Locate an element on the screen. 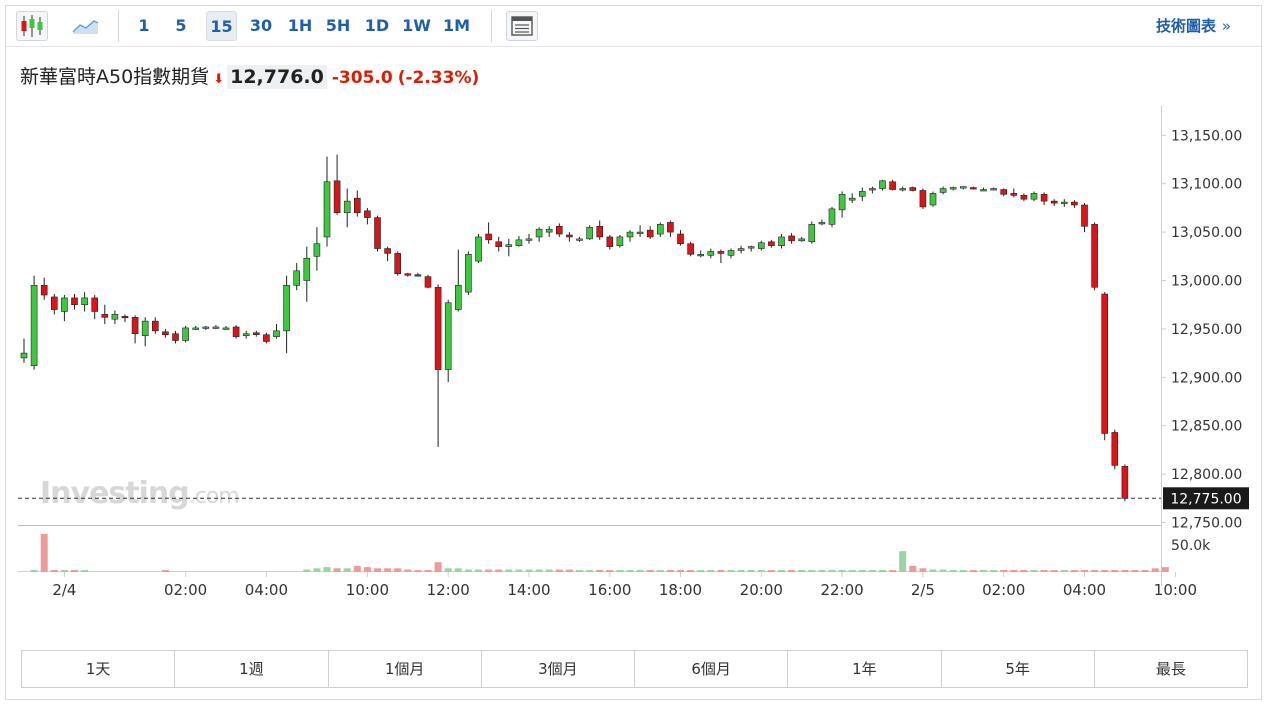 This screenshot has width=1269, height=706. range-selector: 1天 1週 1個月 3個月 6個月 1年 5年 最長 is located at coordinates (634, 669).